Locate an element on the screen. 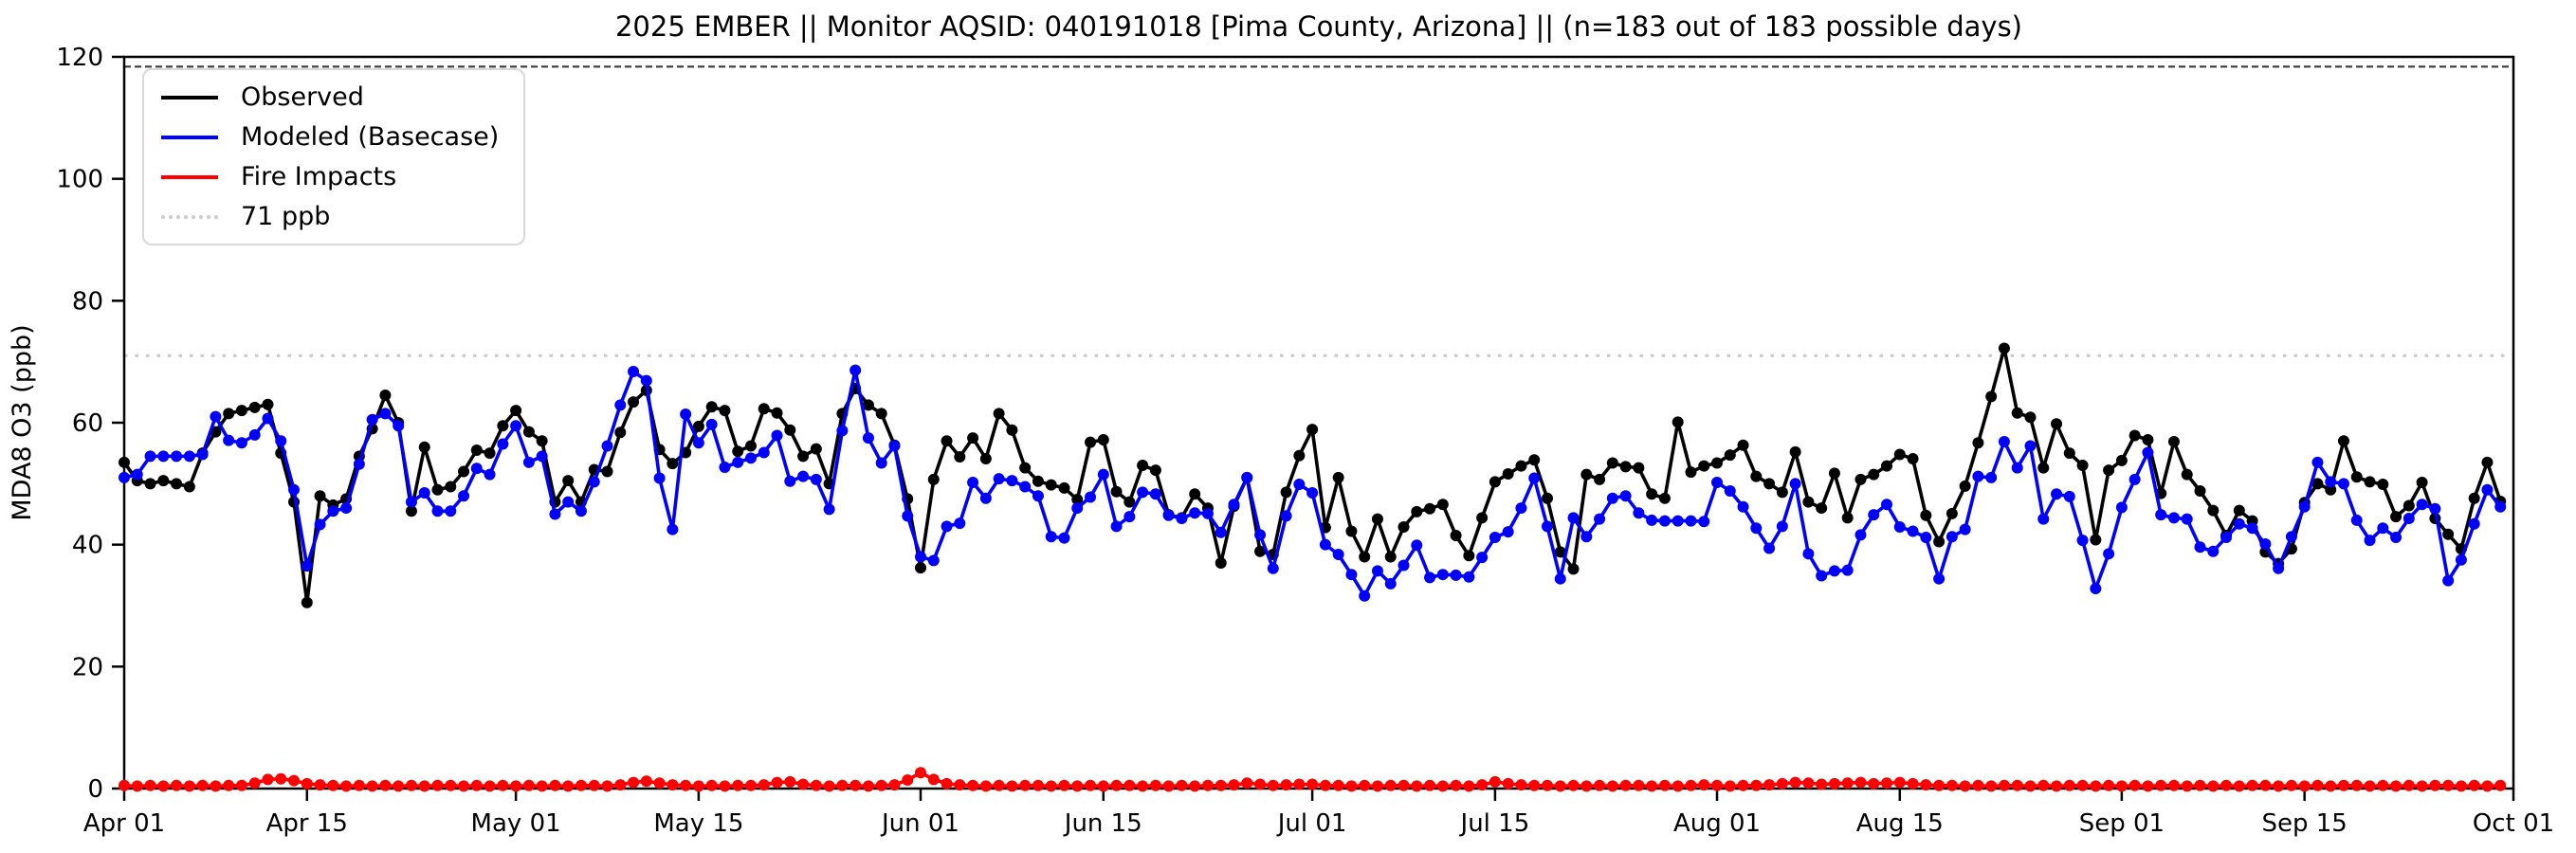 Image resolution: width=2576 pixels, height=853 pixels. x-tick-label: Oct 01 is located at coordinates (2513, 823).